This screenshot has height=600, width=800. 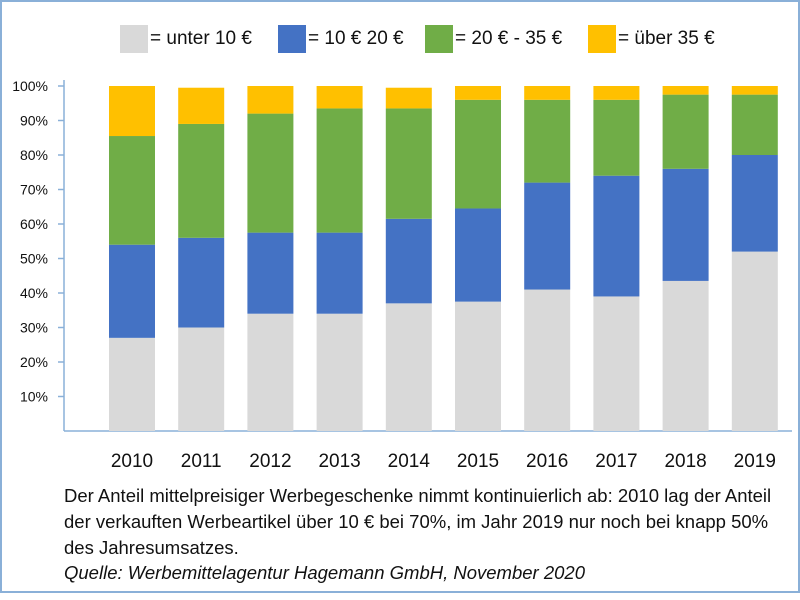 I want to click on y-tick-label: 60%, so click(x=34, y=224).